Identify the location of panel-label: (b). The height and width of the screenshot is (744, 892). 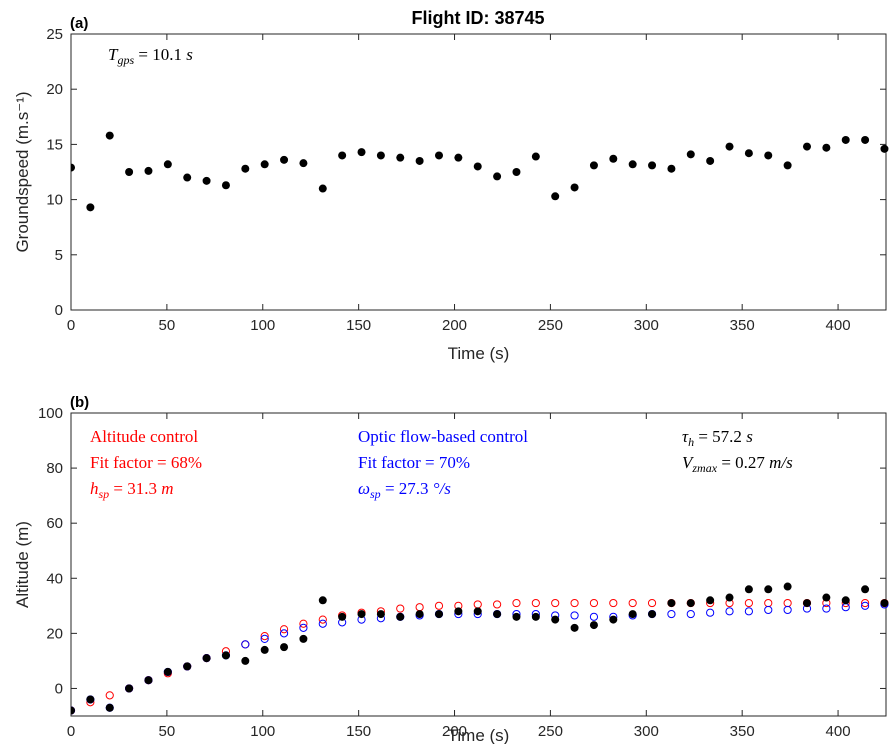
(79, 402).